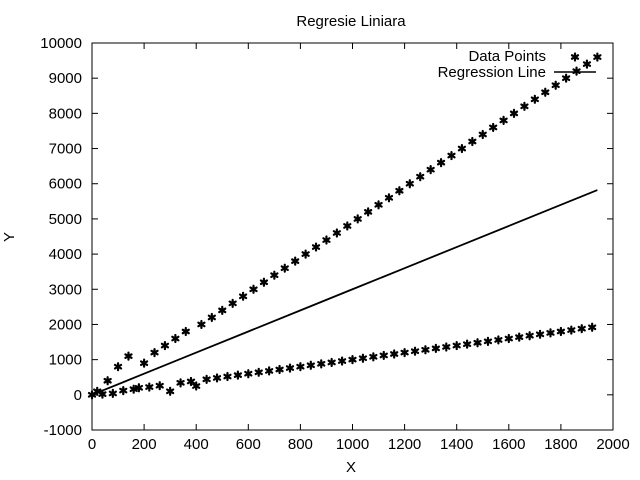 The height and width of the screenshot is (480, 640). Describe the element at coordinates (65, 78) in the screenshot. I see `y-tick-label: 9000` at that location.